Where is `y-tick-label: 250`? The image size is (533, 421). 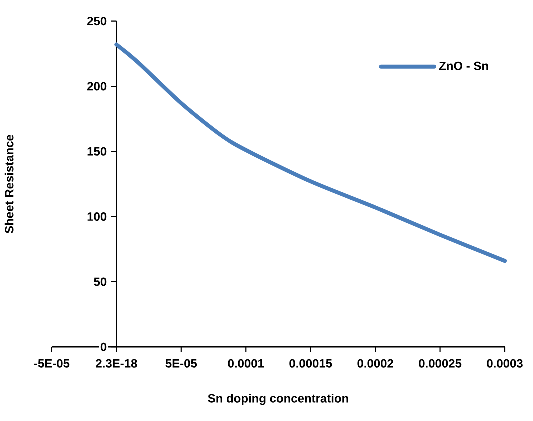 y-tick-label: 250 is located at coordinates (97, 21).